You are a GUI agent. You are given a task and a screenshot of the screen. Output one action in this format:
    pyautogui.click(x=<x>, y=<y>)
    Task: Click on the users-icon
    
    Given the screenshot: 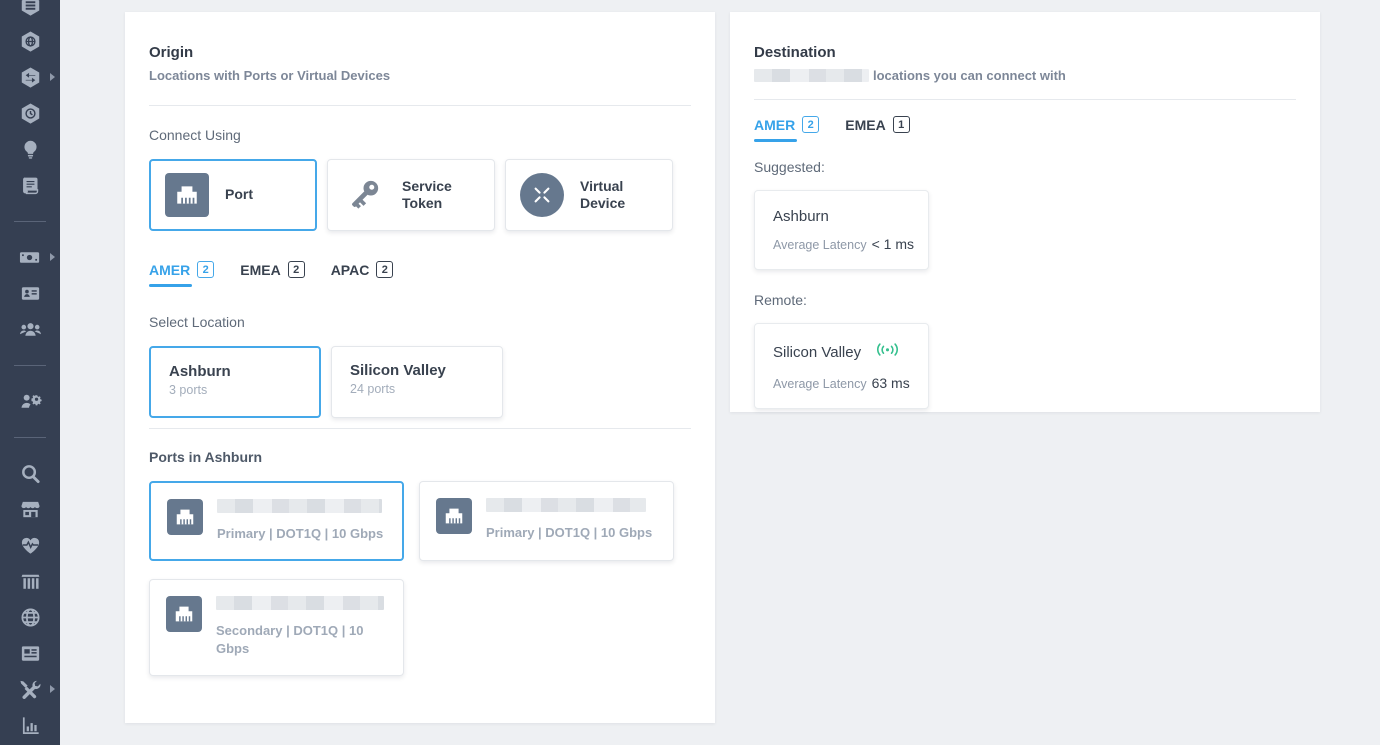 What is the action you would take?
    pyautogui.click(x=30, y=329)
    